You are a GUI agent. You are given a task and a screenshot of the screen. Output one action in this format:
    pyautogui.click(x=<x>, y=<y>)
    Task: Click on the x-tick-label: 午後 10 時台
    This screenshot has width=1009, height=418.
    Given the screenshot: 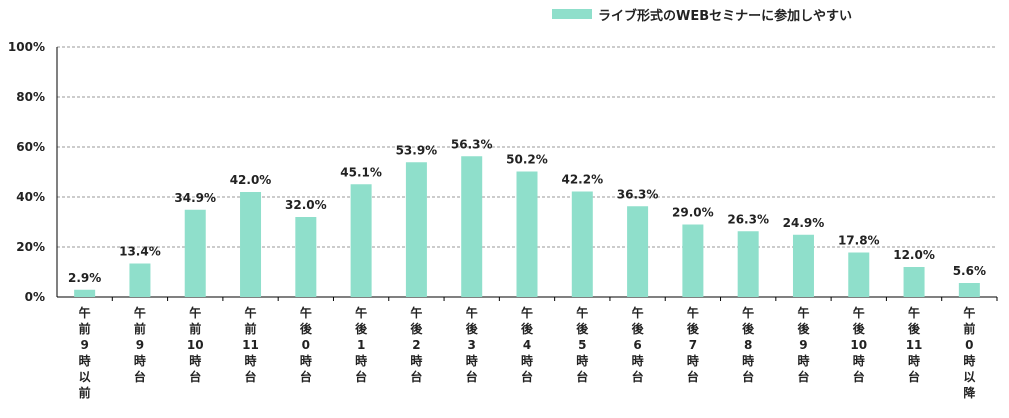 What is the action you would take?
    pyautogui.click(x=858, y=344)
    